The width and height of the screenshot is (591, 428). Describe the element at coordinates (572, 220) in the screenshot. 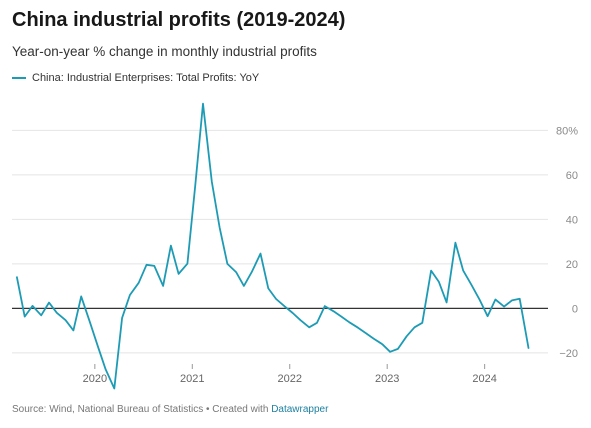

I see `y-tick-label: 40` at that location.